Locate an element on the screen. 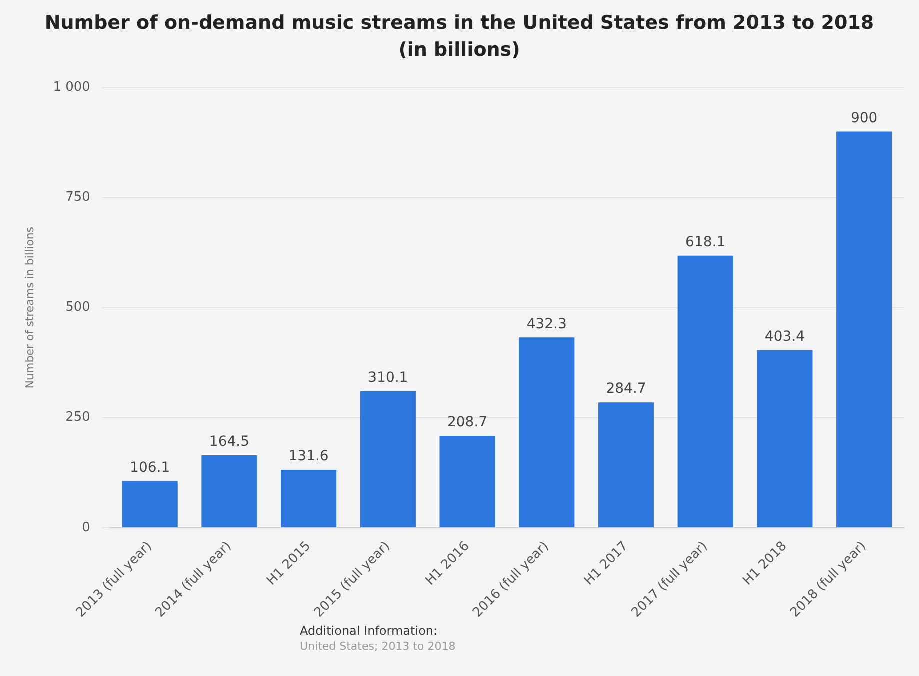 The image size is (919, 676). y-tick-label: 250 is located at coordinates (78, 418).